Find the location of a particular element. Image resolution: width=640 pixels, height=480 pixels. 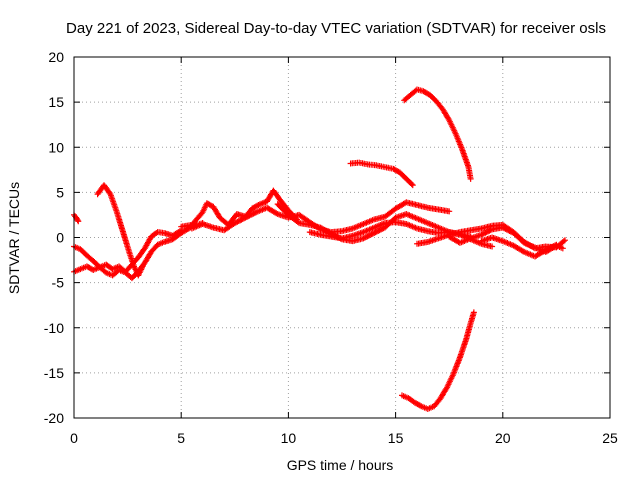

x-tick-label: 0 is located at coordinates (74, 438).